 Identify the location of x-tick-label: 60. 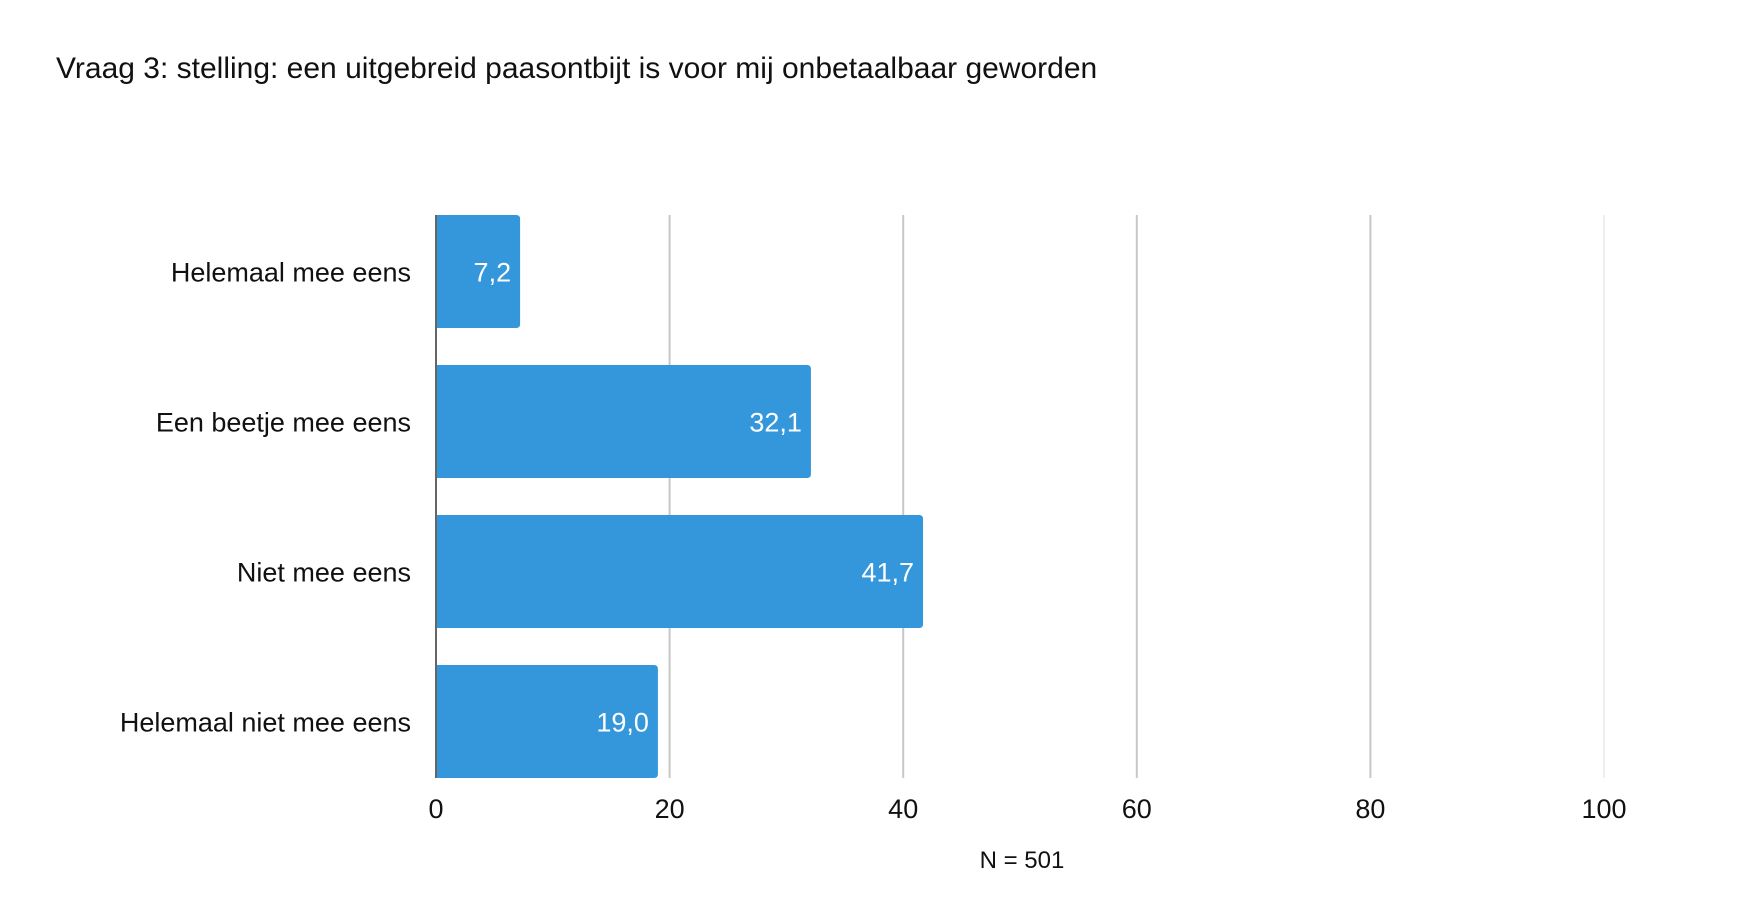
(1137, 809).